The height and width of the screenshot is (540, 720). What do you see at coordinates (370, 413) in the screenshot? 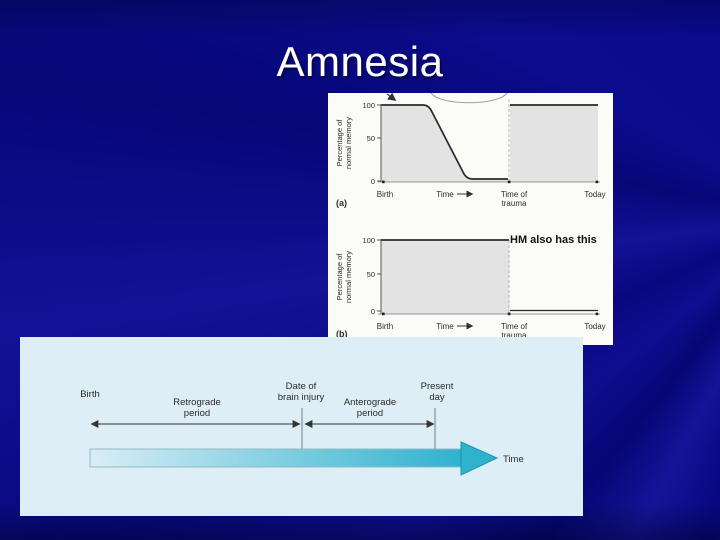
I see `timeline-anterograde-label-2: period` at bounding box center [370, 413].